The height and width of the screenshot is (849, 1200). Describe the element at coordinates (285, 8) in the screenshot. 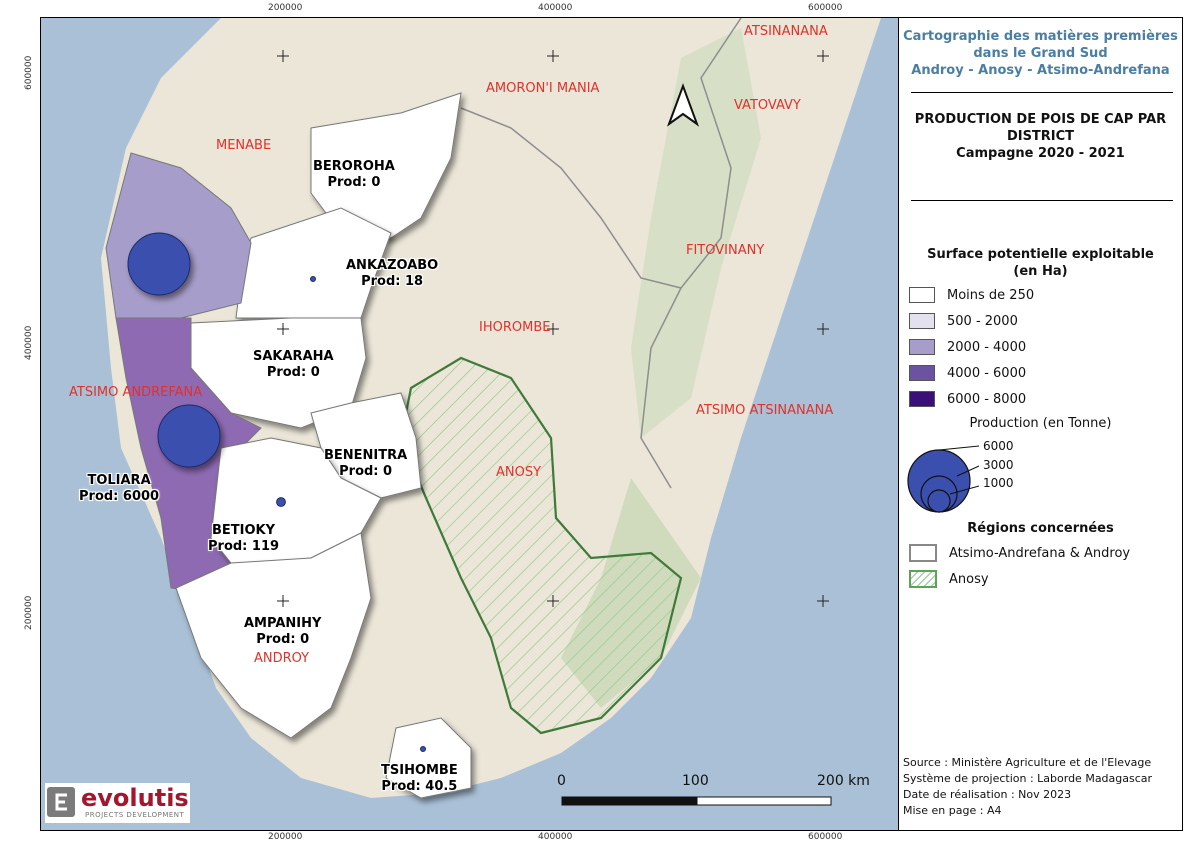

I see `coord-top-1: 200000` at that location.